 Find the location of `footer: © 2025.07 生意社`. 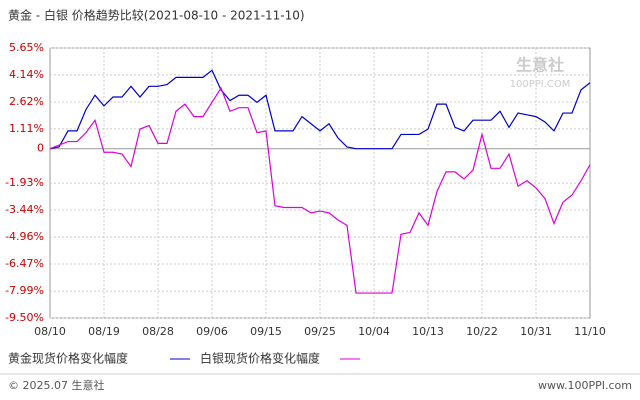

footer: © 2025.07 生意社 is located at coordinates (56, 385).